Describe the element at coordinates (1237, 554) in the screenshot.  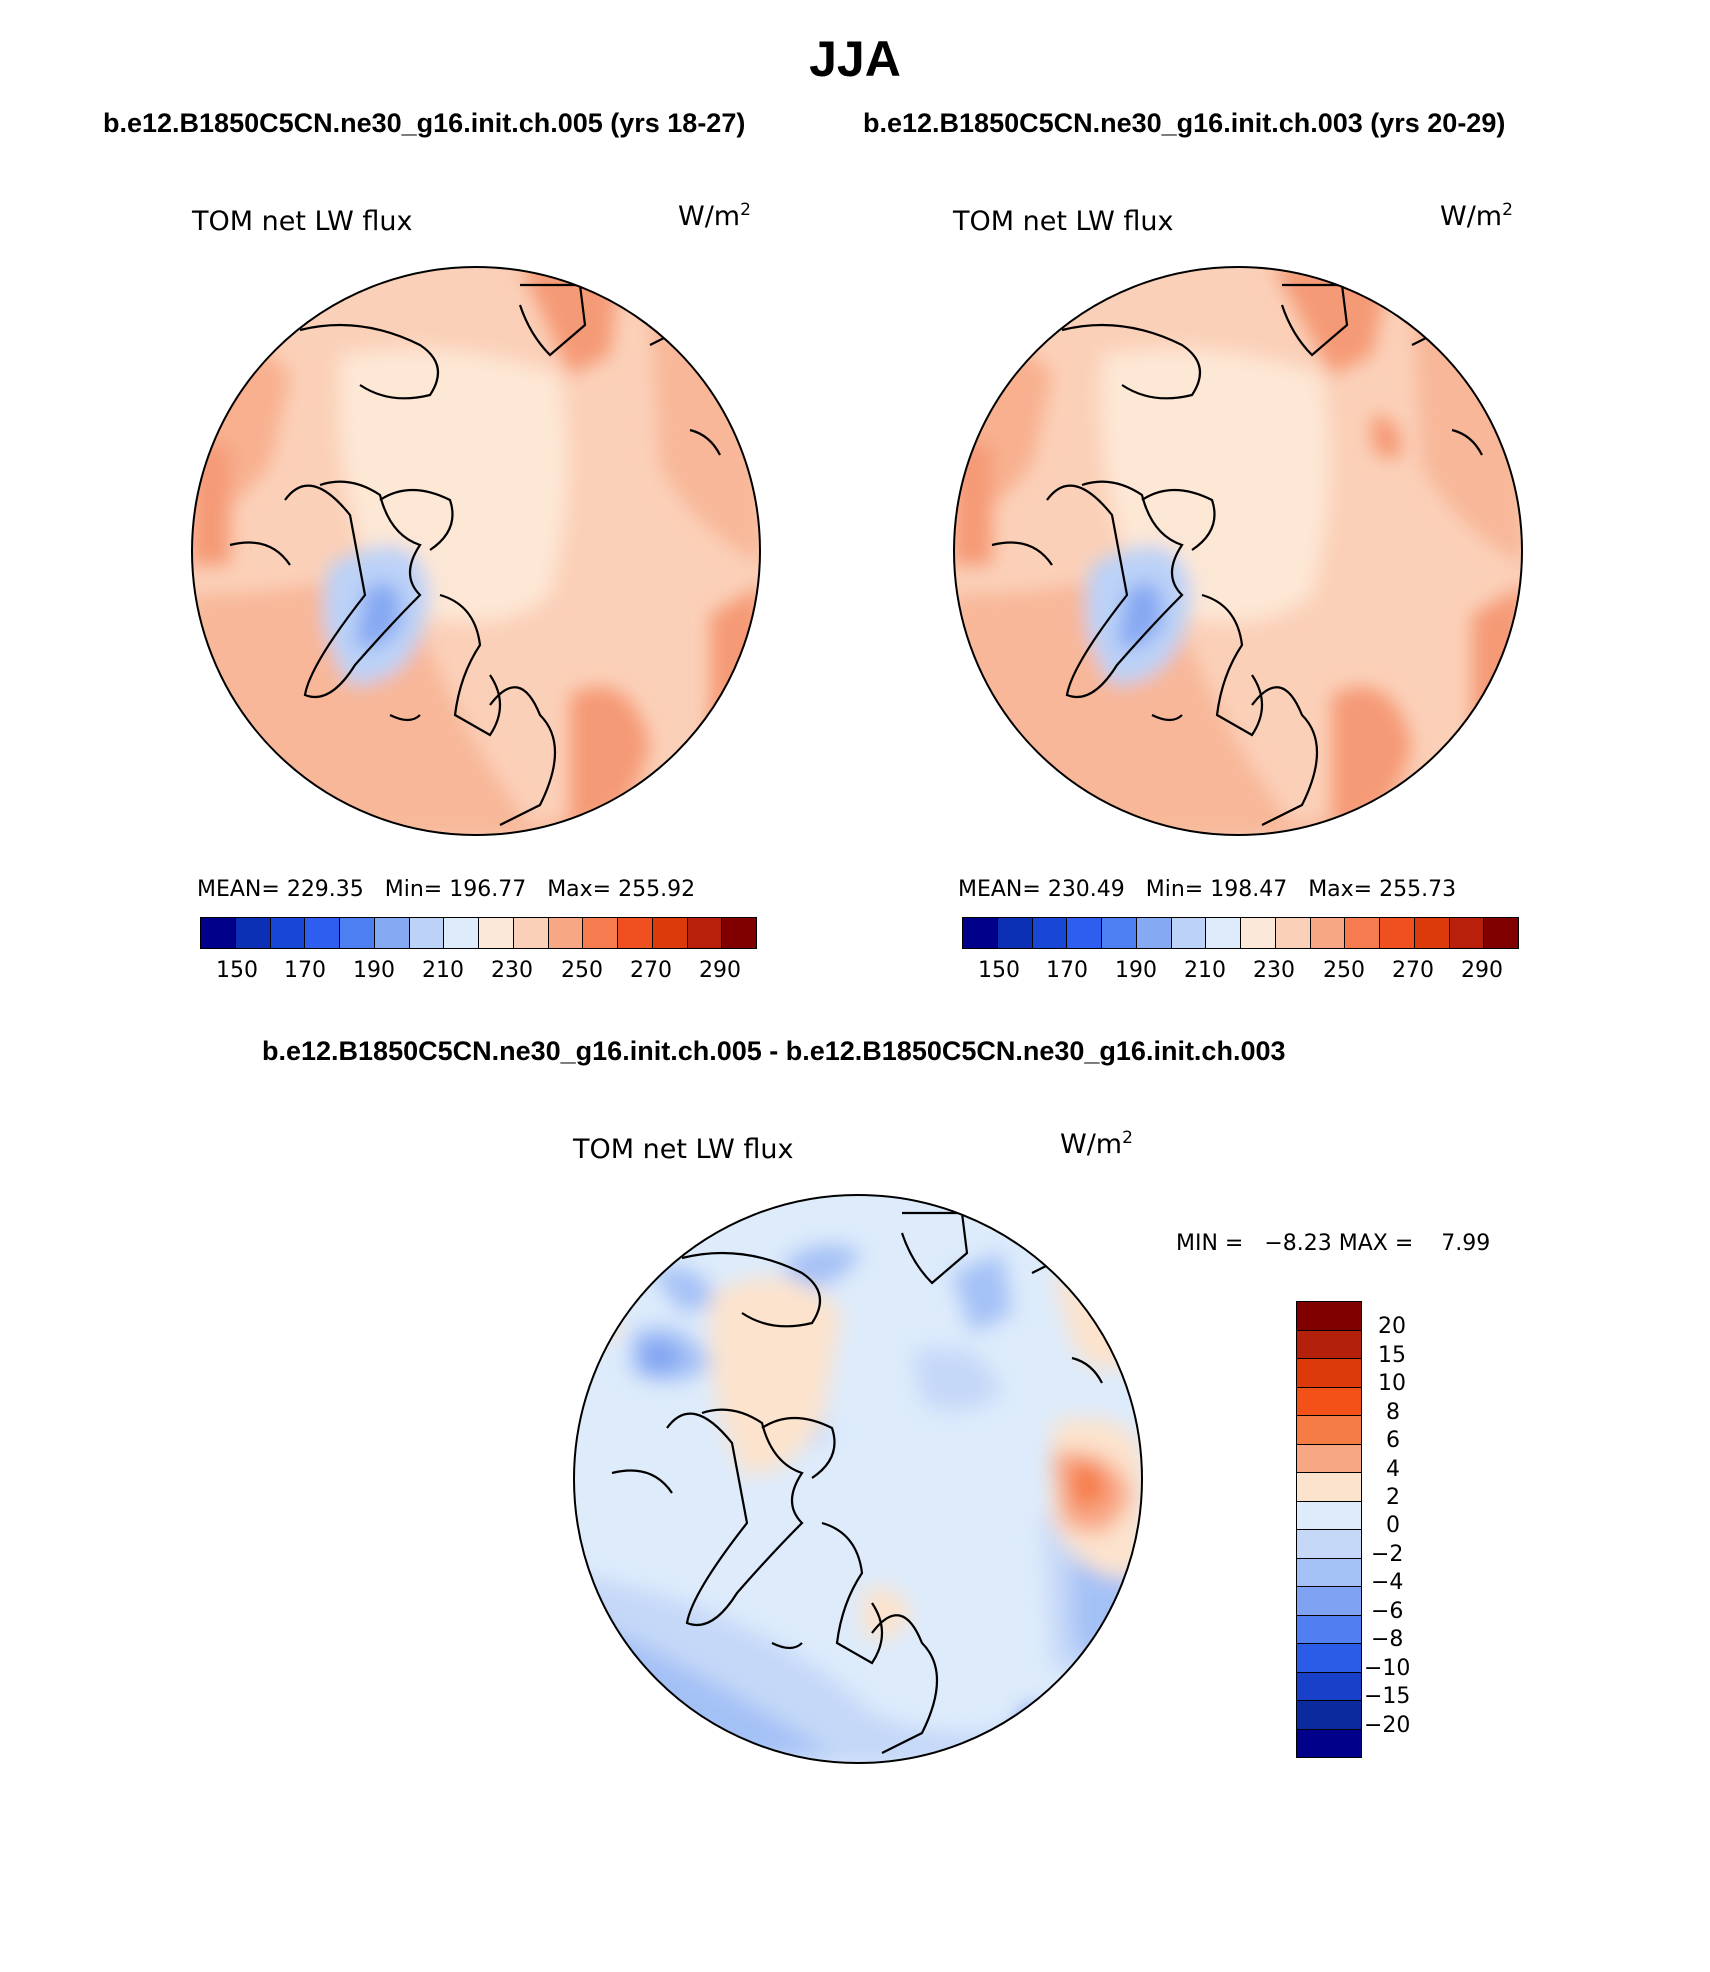
I see `panel2-coastlines` at that location.